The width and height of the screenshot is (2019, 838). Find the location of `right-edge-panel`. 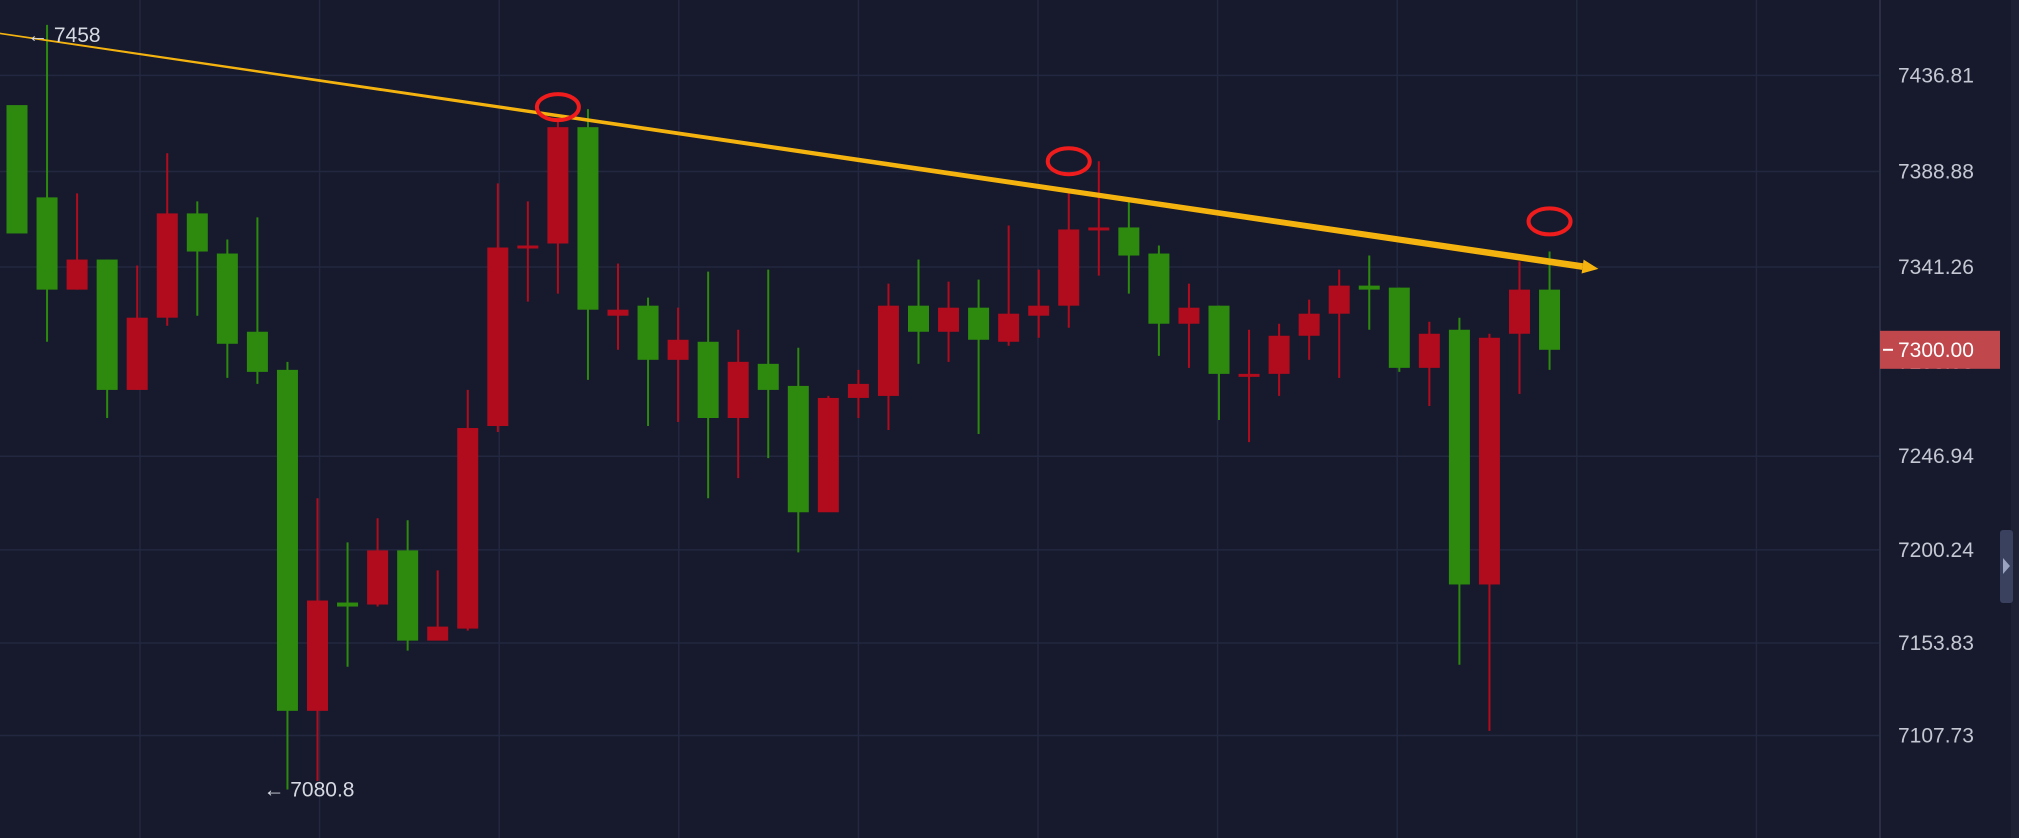

right-edge-panel is located at coordinates (2009, 419).